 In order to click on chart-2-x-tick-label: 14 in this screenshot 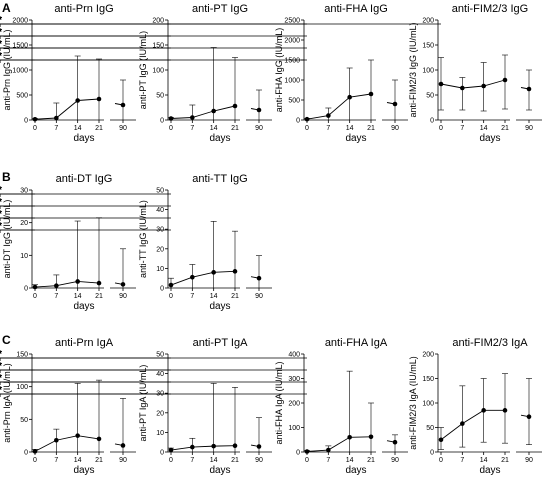, I will do `click(214, 128)`.